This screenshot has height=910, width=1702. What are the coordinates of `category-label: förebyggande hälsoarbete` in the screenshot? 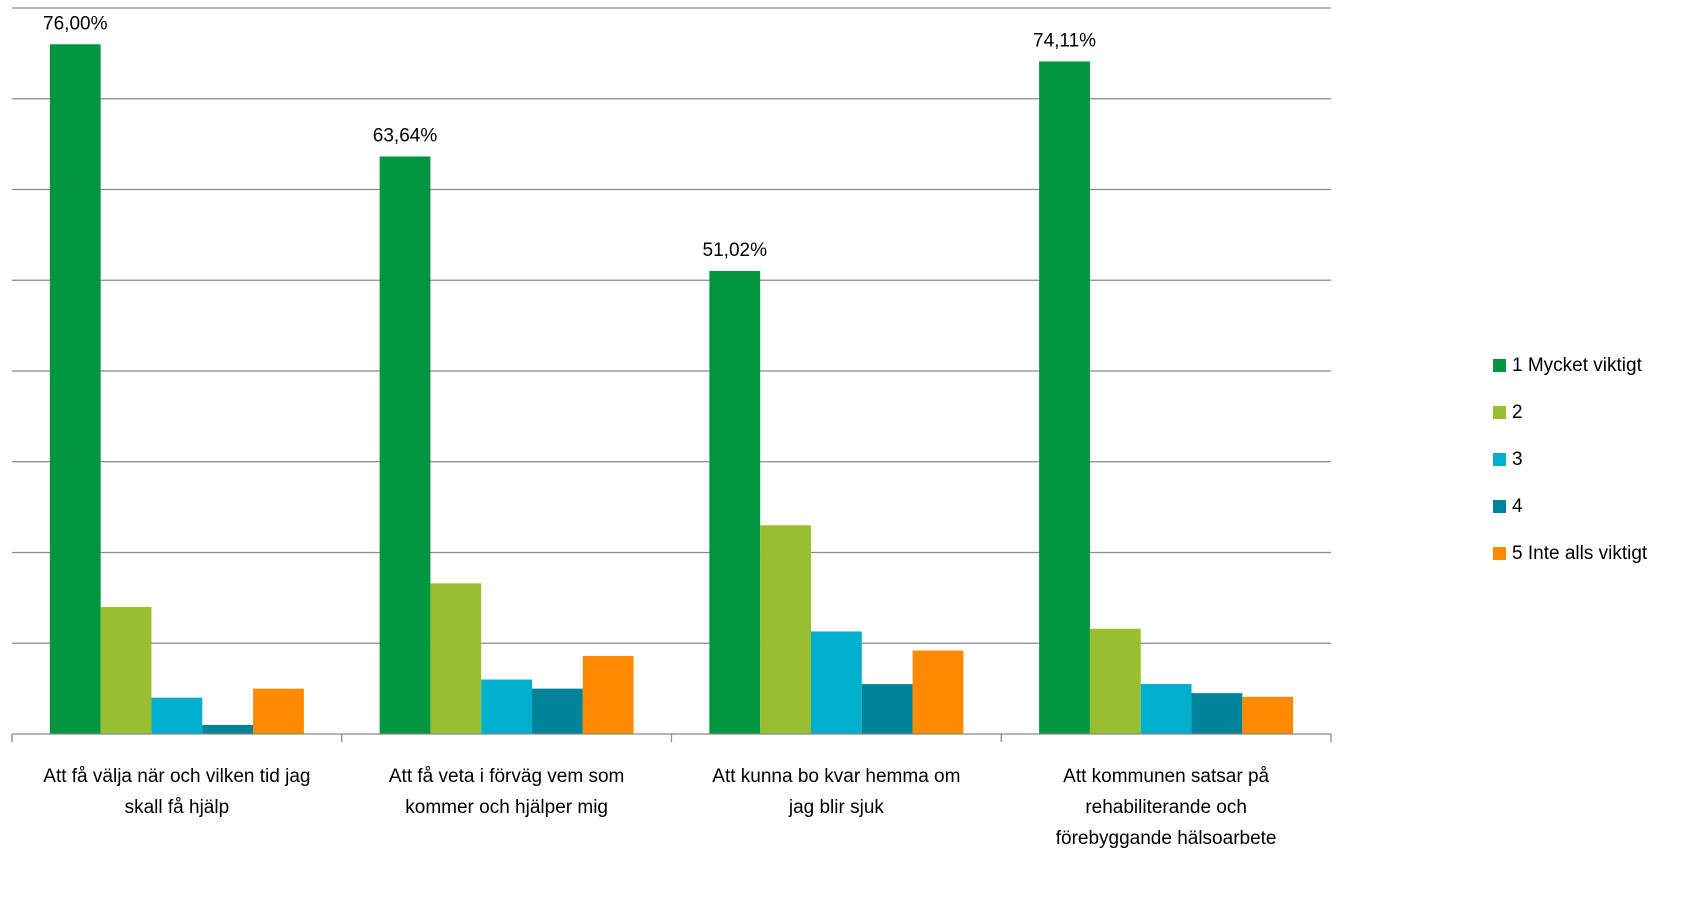 It's located at (1166, 838).